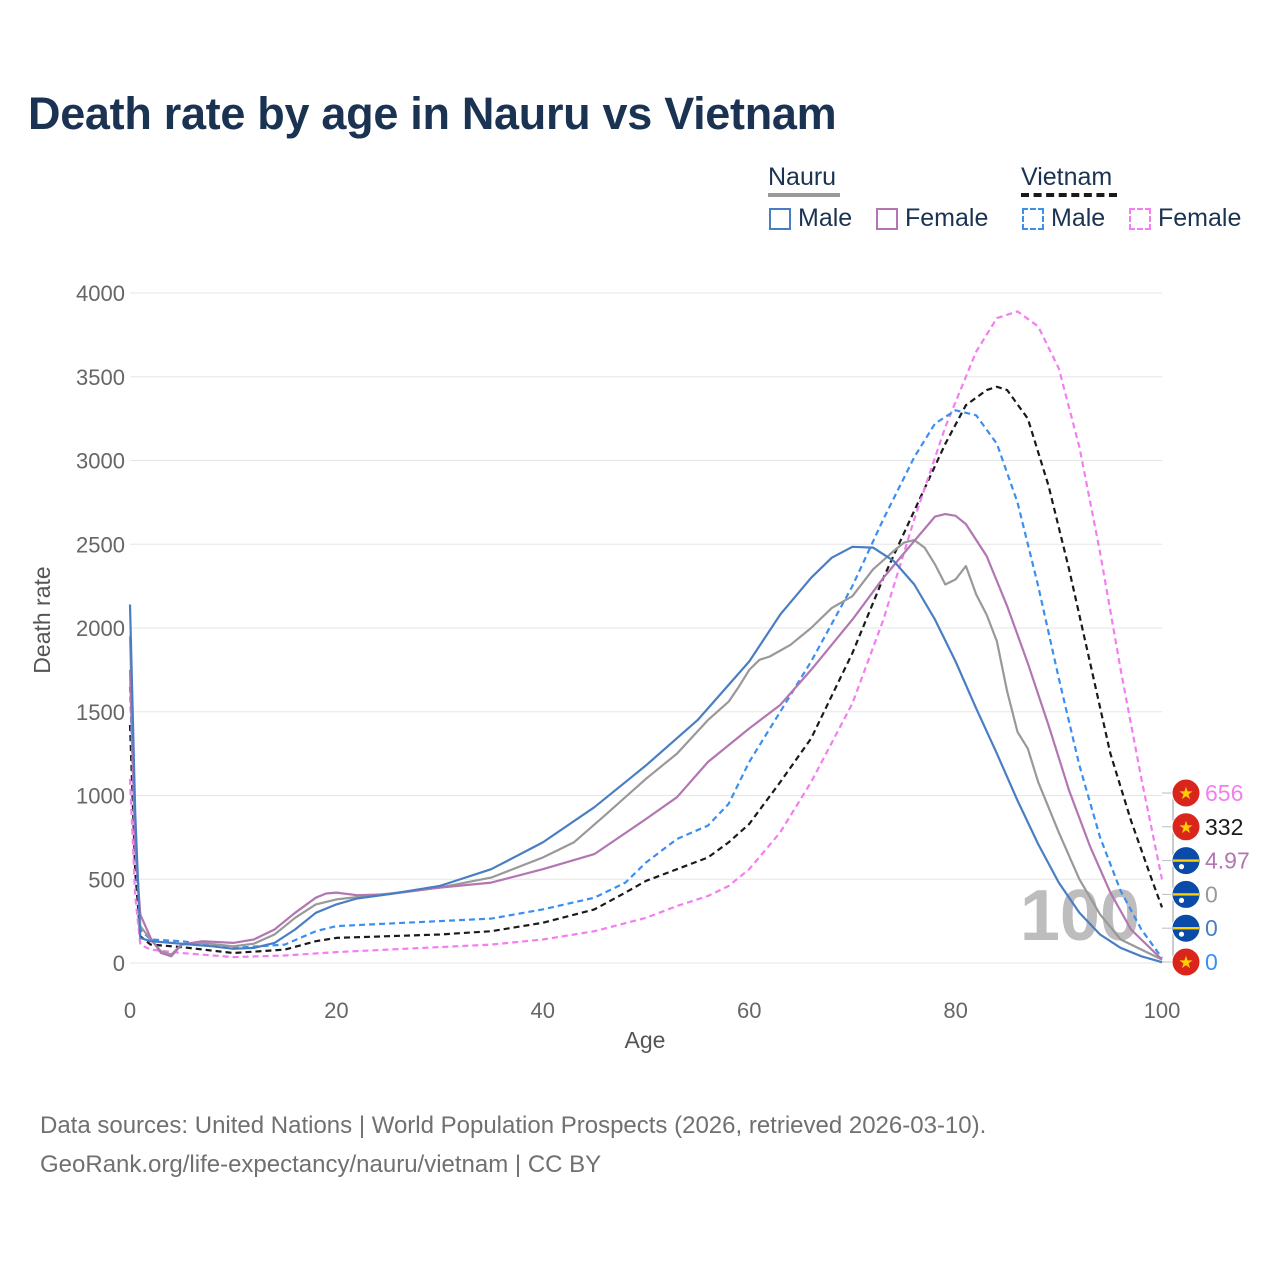 This screenshot has width=1280, height=1280. Describe the element at coordinates (1080, 916) in the screenshot. I see `age-watermark: 100` at that location.